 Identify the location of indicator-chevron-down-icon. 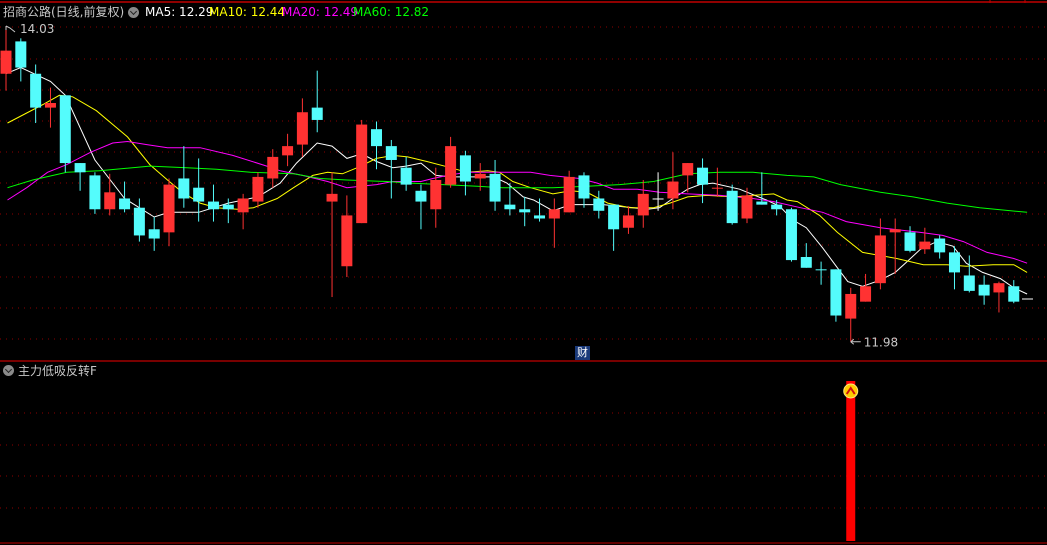
(8, 370).